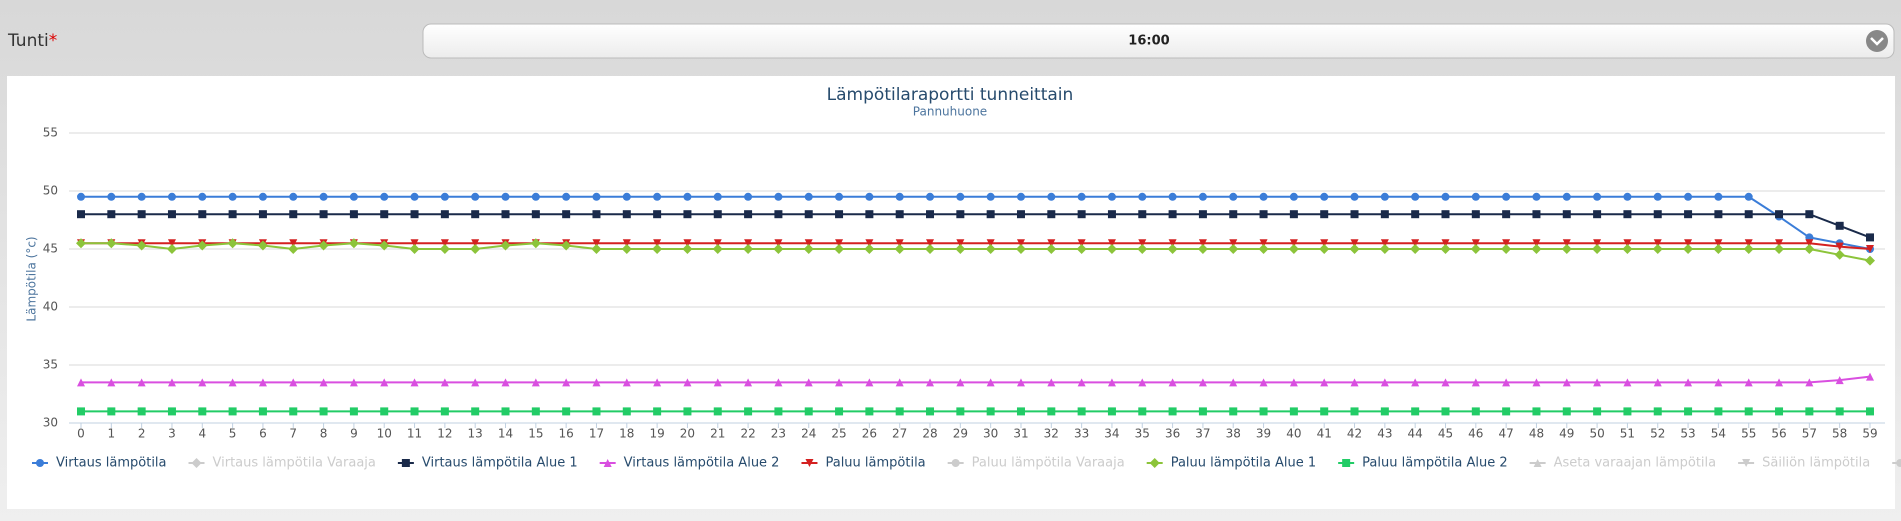 The height and width of the screenshot is (521, 1901). What do you see at coordinates (263, 434) in the screenshot?
I see `x-tick-label: 6` at bounding box center [263, 434].